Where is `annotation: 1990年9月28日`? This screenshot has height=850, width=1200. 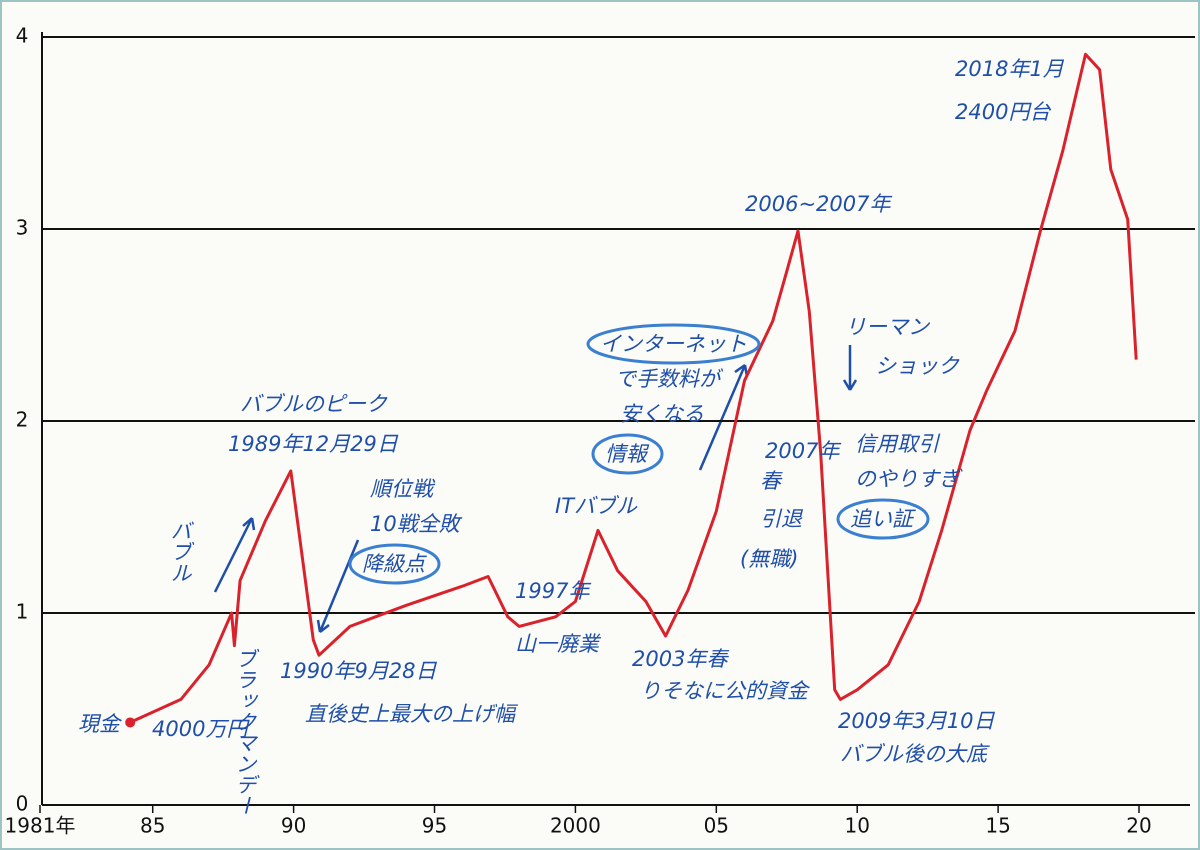 annotation: 1990年9月28日 is located at coordinates (359, 671).